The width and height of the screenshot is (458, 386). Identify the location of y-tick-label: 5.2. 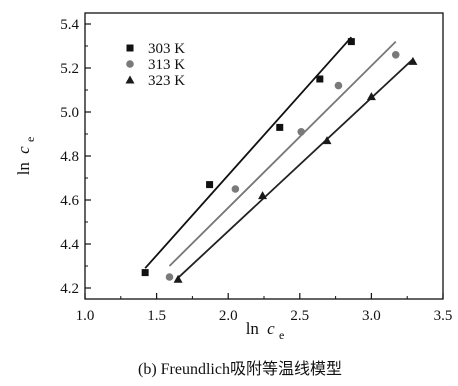
(69, 69).